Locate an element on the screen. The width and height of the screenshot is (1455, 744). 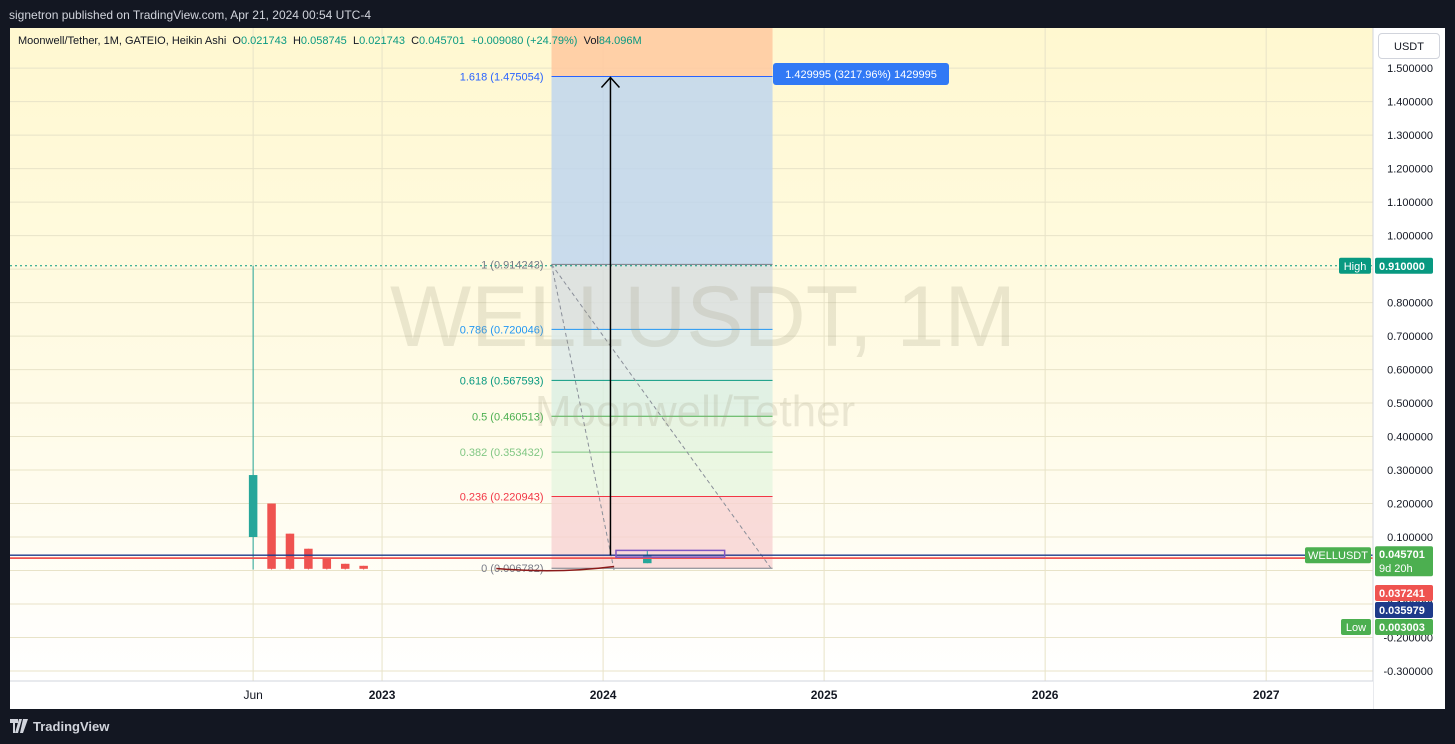
high-tag-label: High is located at coordinates (1355, 267).